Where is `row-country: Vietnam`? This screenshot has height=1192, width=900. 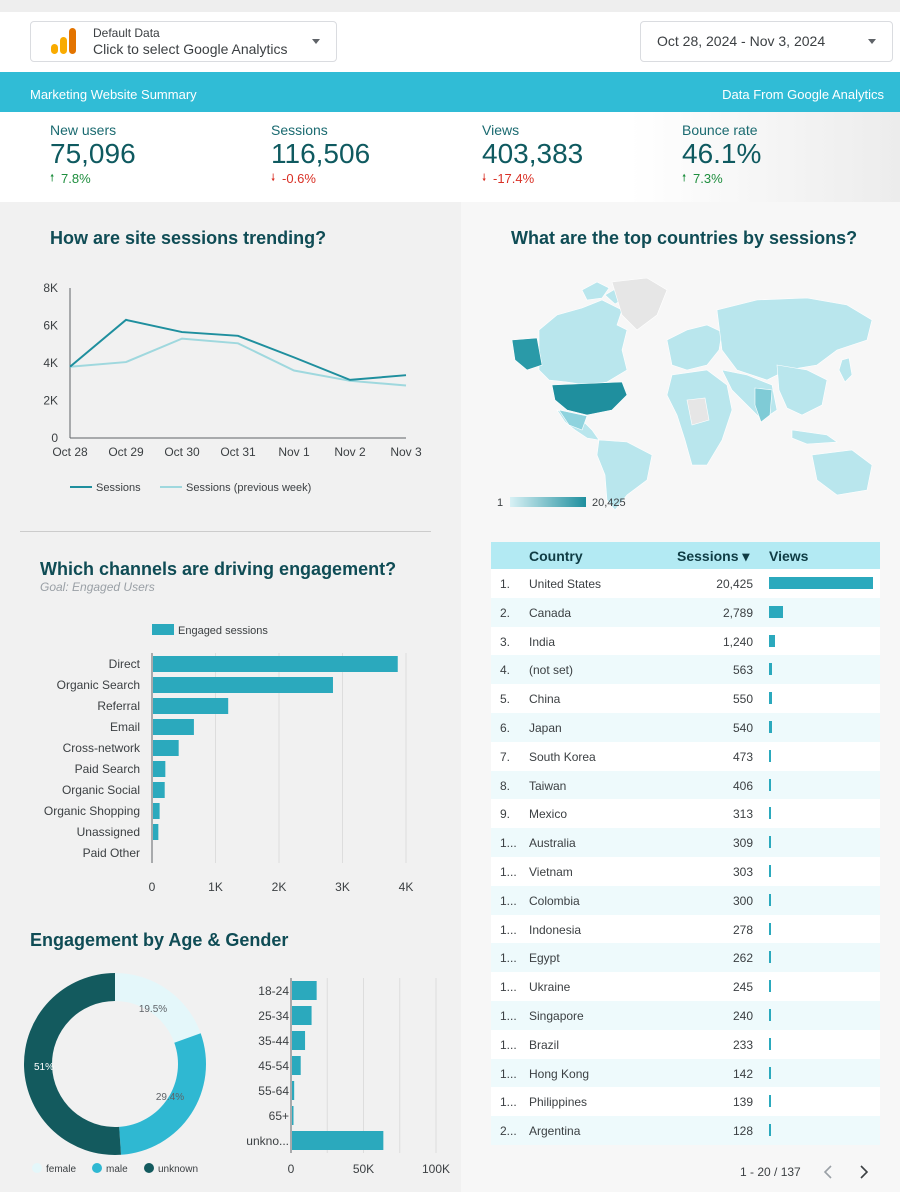 row-country: Vietnam is located at coordinates (551, 872).